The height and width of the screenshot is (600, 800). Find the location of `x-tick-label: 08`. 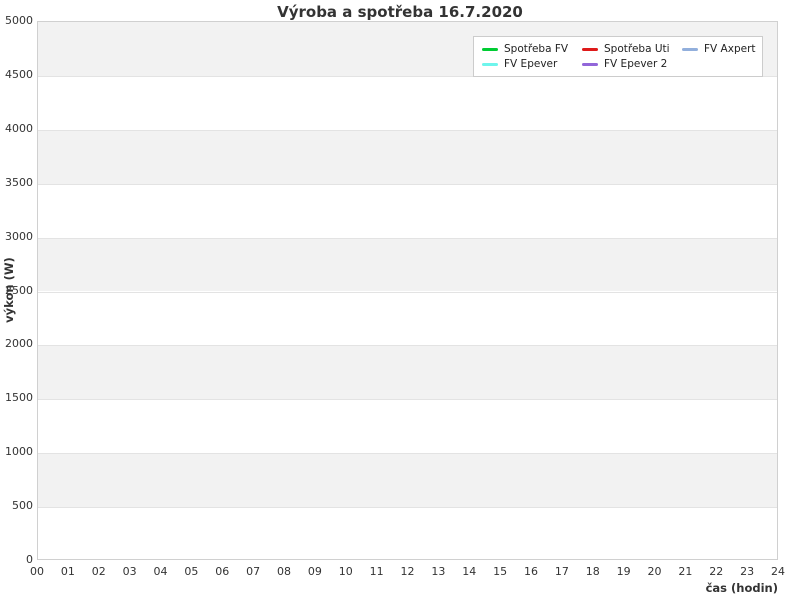

x-tick-label: 08 is located at coordinates (284, 571).